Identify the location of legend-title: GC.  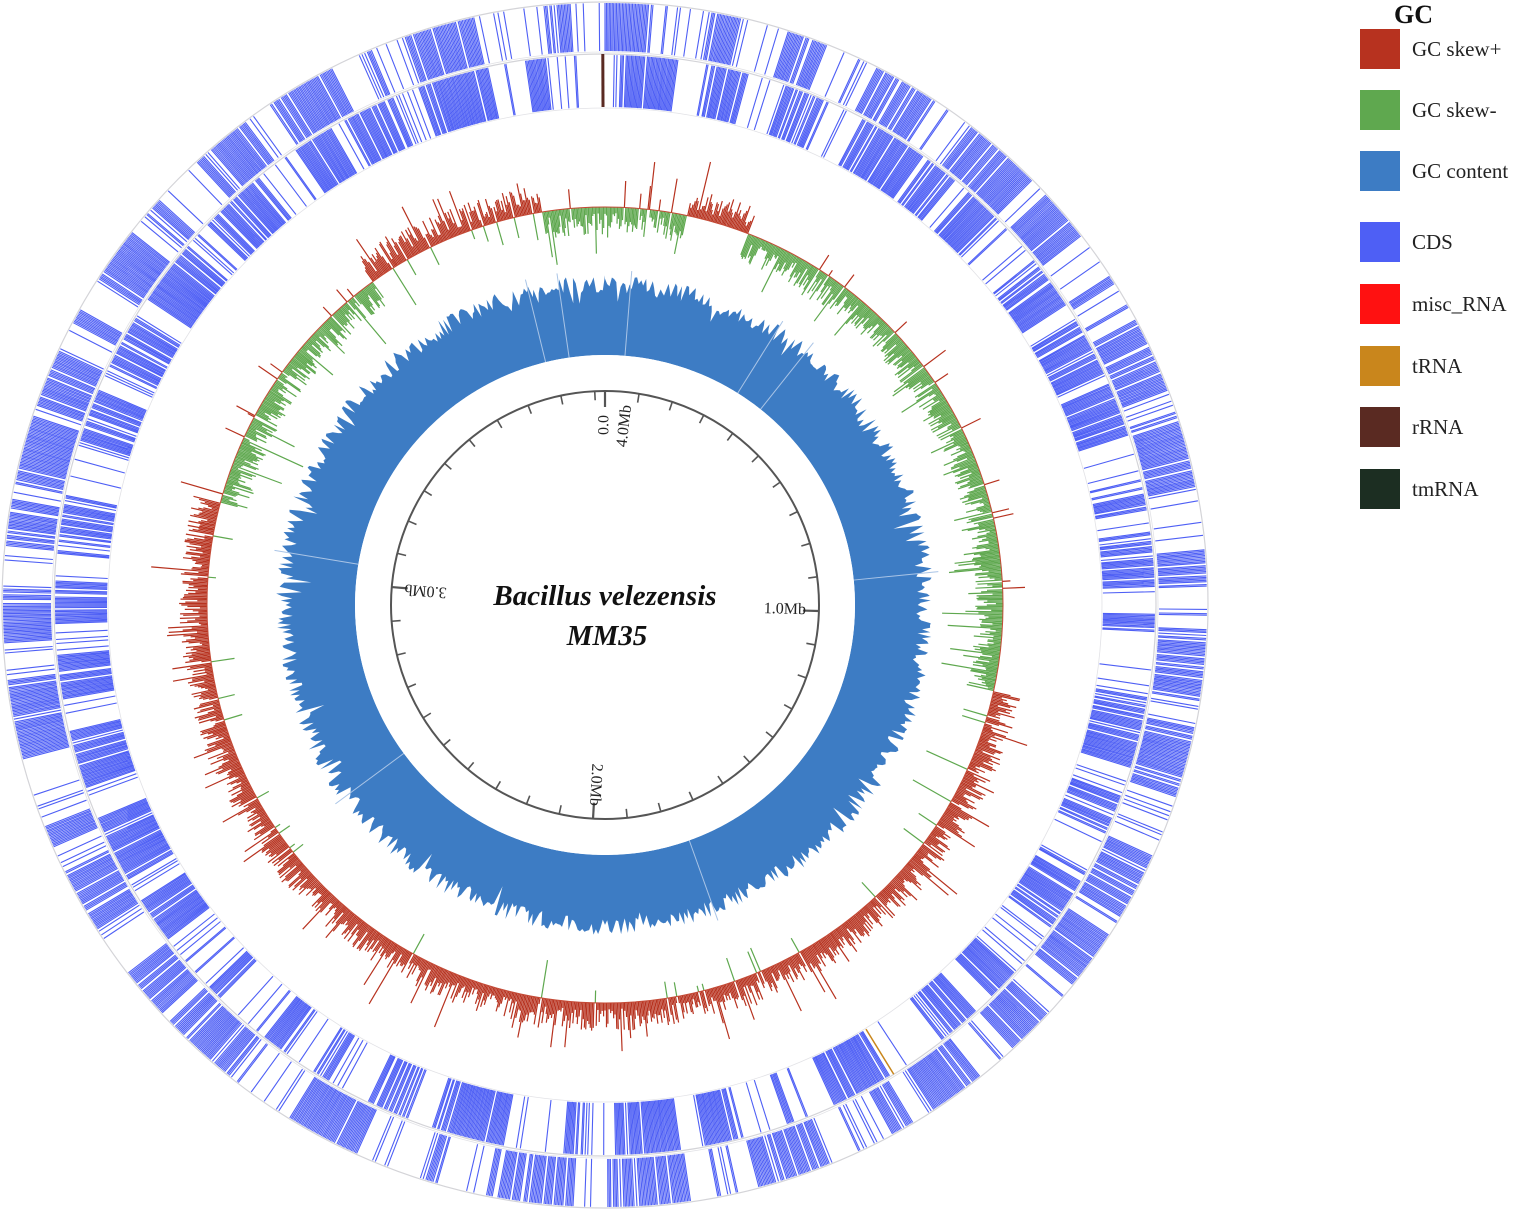
(1413, 14).